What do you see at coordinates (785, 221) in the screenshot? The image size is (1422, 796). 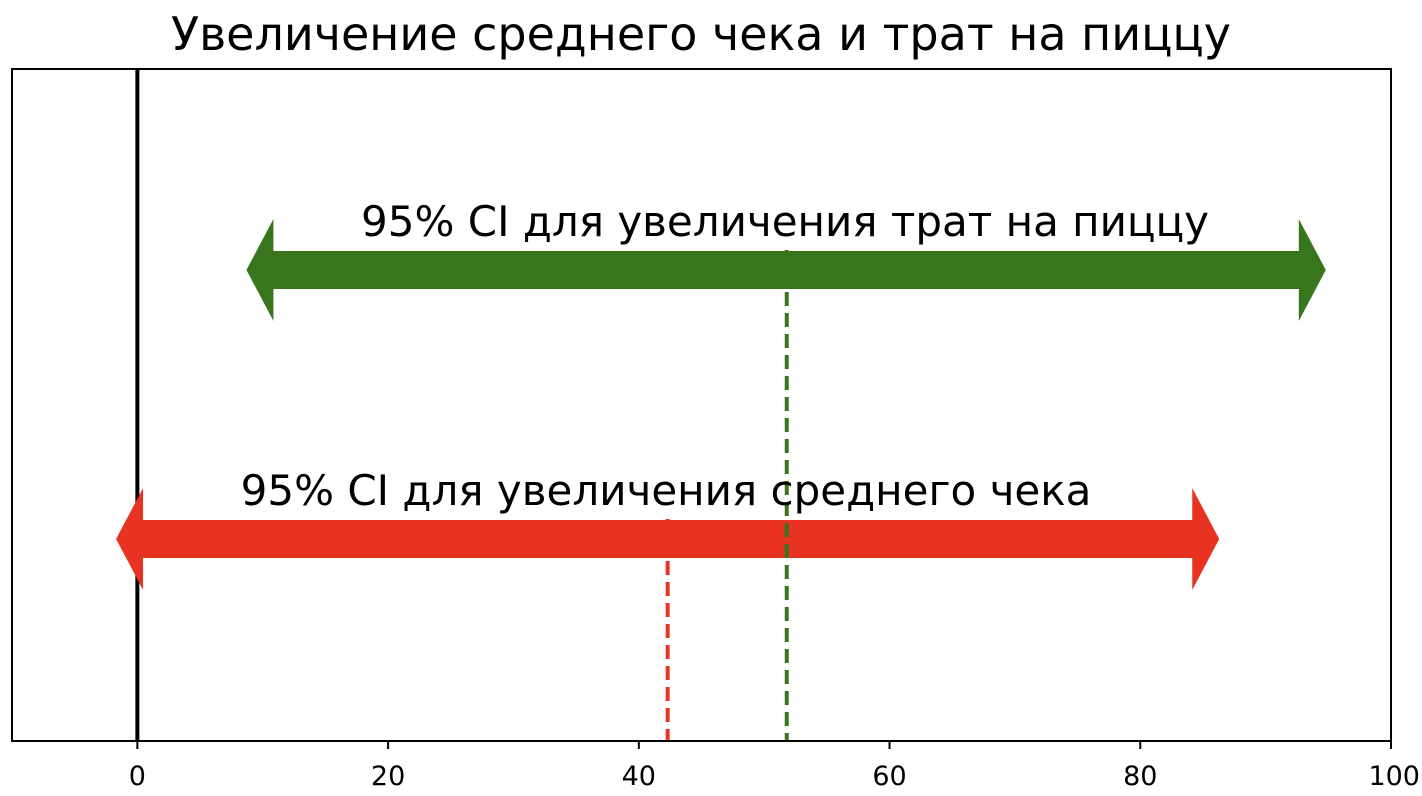 I see `ci-label-pizza: 95% CI для увеличения трат на пиццу` at bounding box center [785, 221].